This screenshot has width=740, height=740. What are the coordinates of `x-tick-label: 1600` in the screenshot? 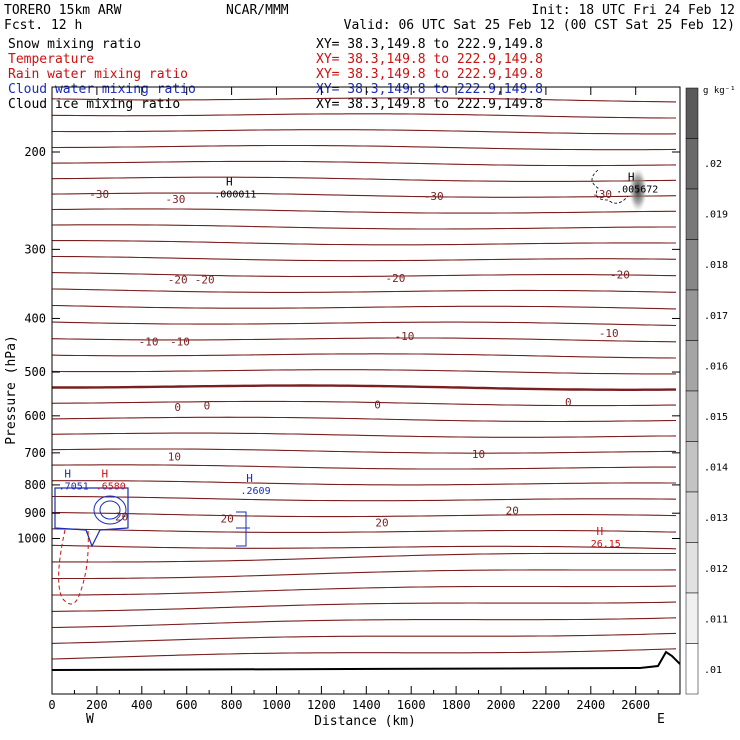 It's located at (411, 705).